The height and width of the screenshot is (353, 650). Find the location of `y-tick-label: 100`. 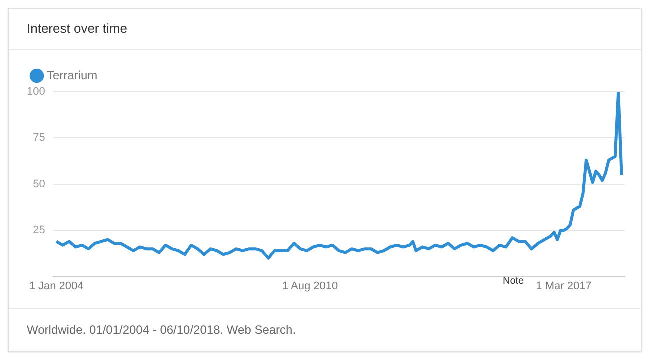

y-tick-label: 100 is located at coordinates (36, 92).